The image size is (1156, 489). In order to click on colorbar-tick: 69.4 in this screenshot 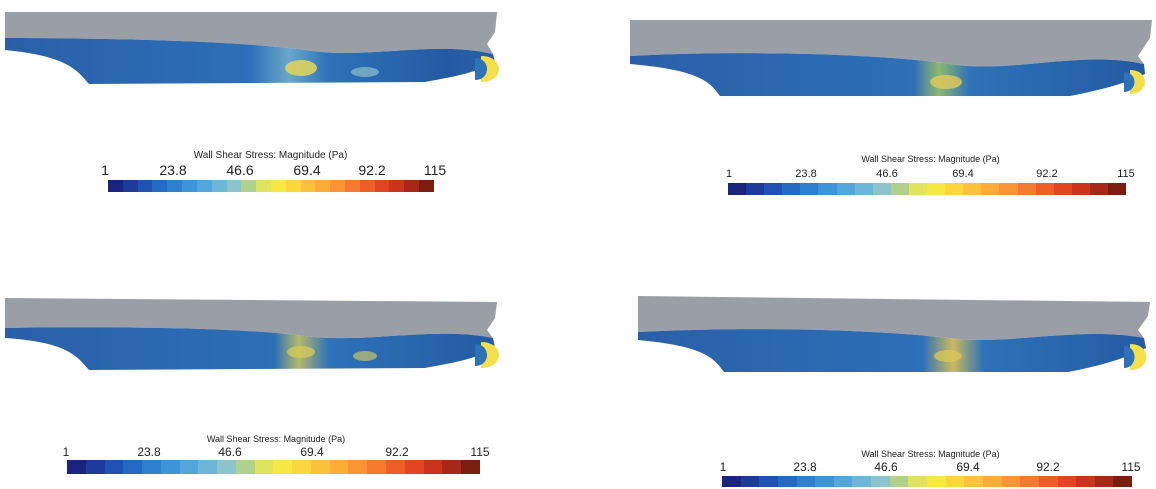, I will do `click(312, 452)`.